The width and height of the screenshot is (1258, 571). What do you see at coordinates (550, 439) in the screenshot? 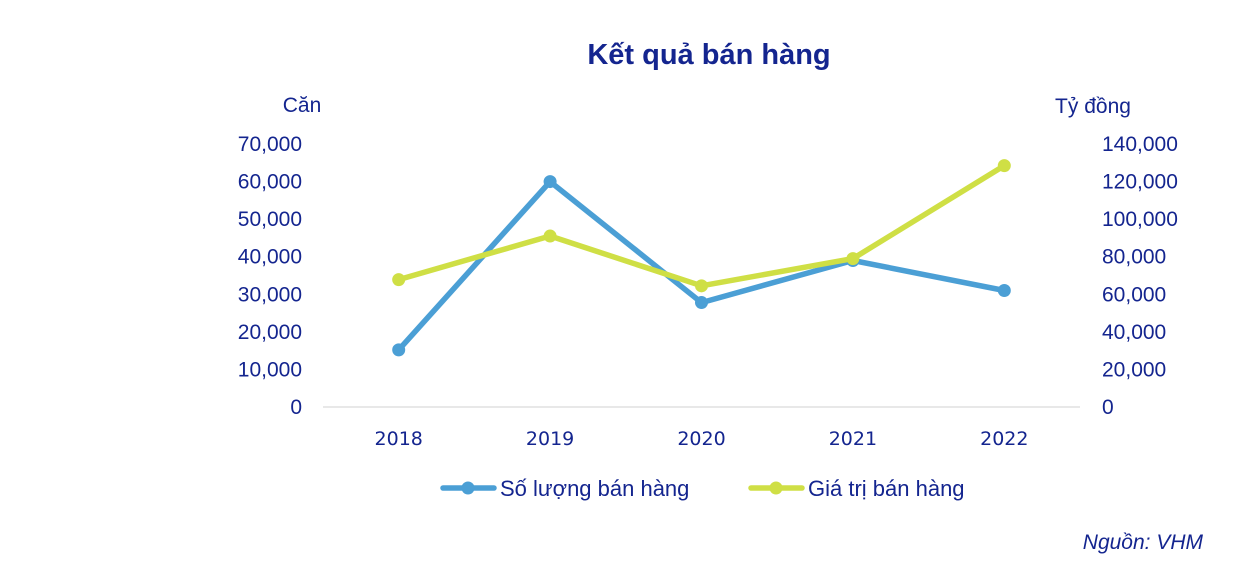
I see `x-tick: 2019` at bounding box center [550, 439].